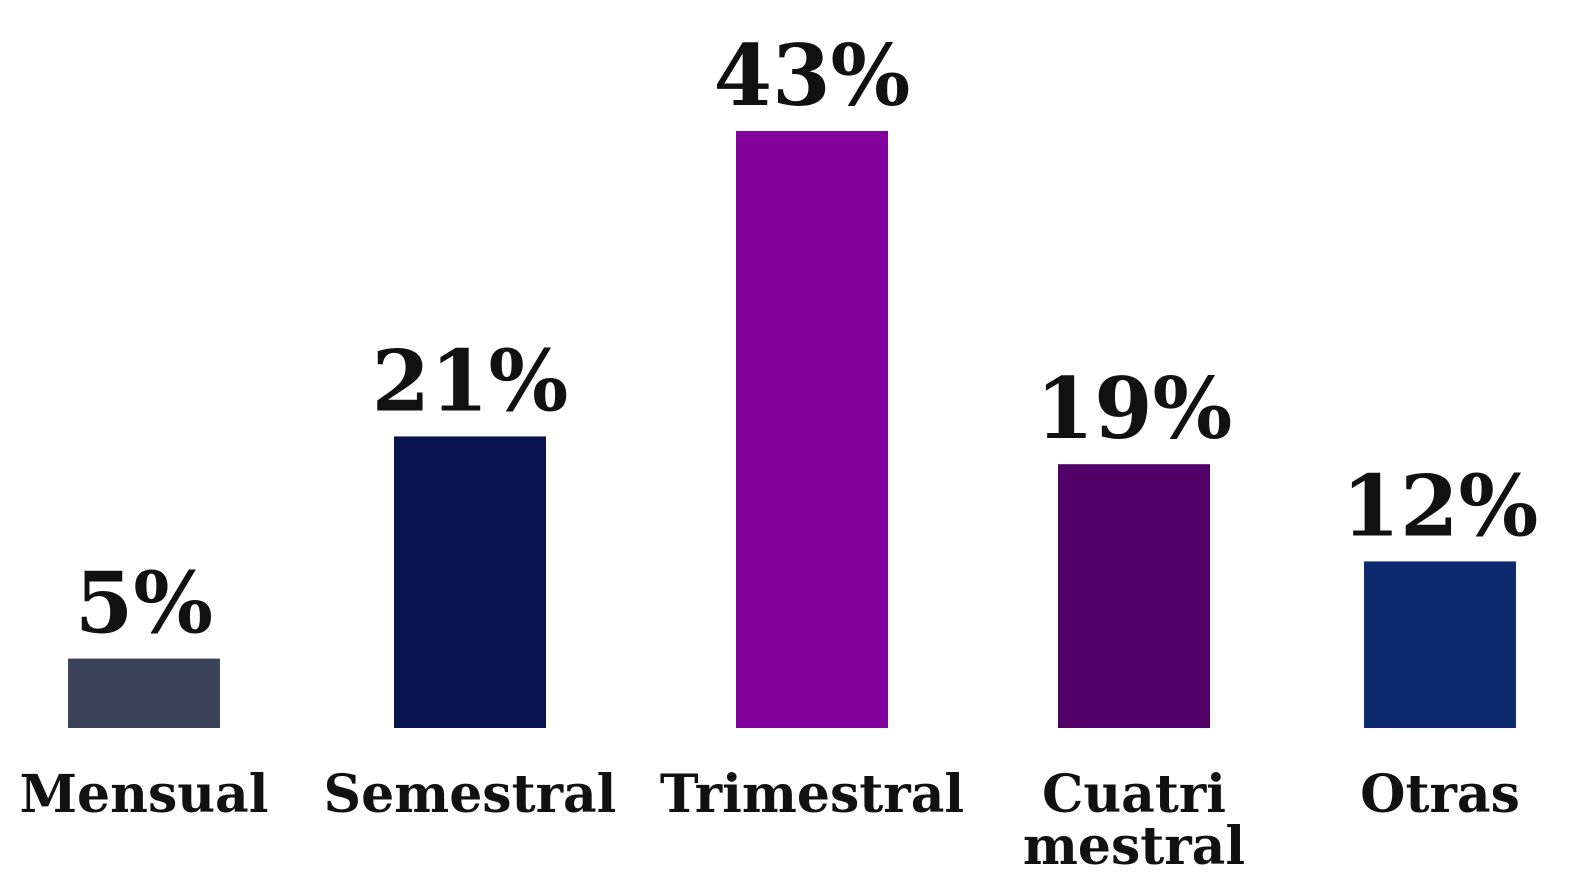  What do you see at coordinates (1134, 408) in the screenshot?
I see `value-label: 19%` at bounding box center [1134, 408].